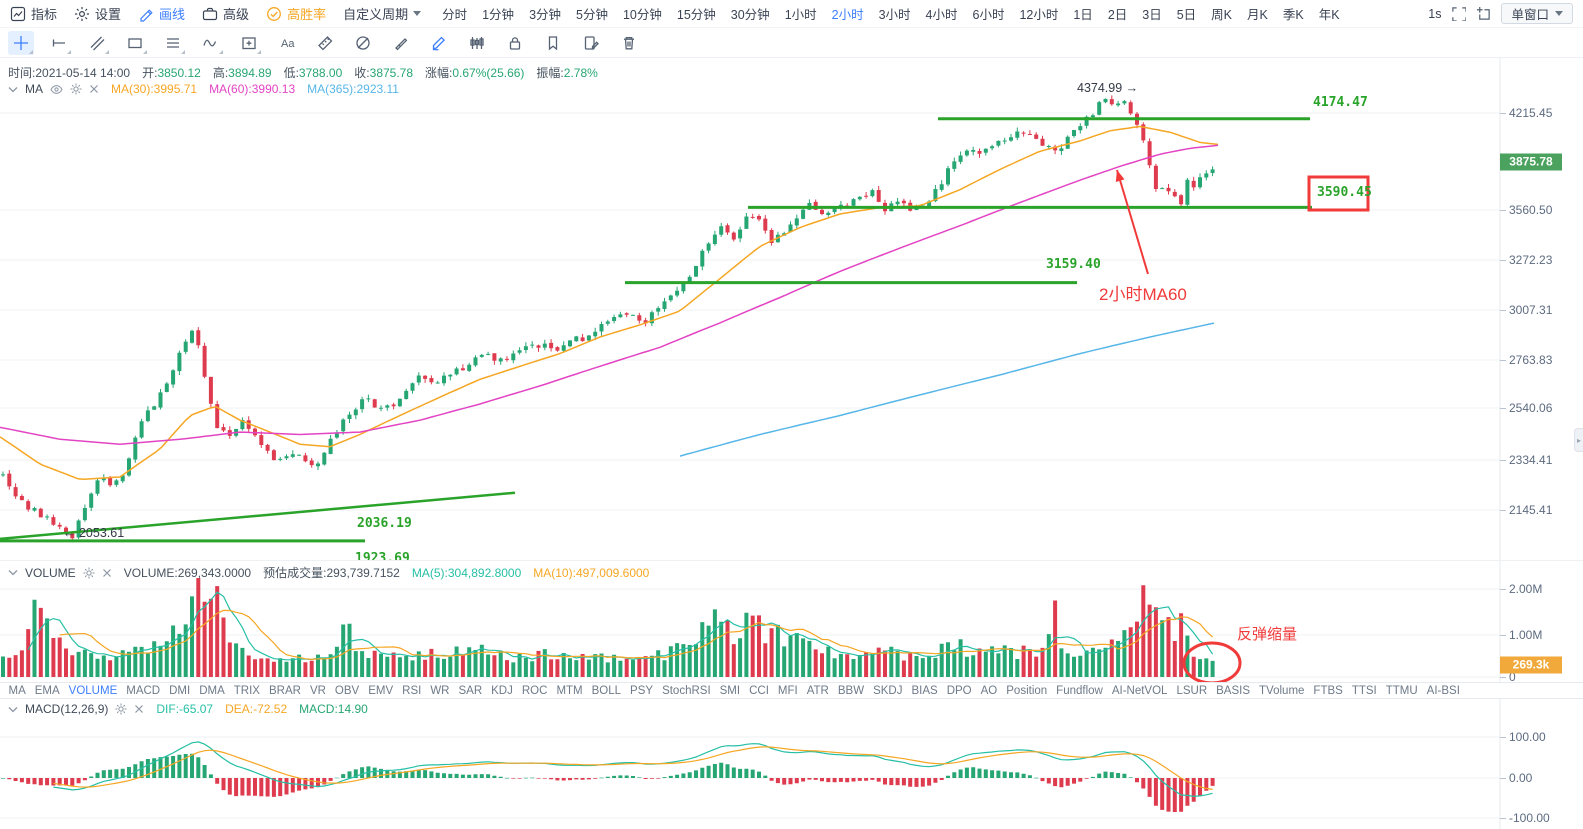 This screenshot has width=1583, height=829. What do you see at coordinates (847, 15) in the screenshot?
I see `timeframe-2小时: 2小时` at bounding box center [847, 15].